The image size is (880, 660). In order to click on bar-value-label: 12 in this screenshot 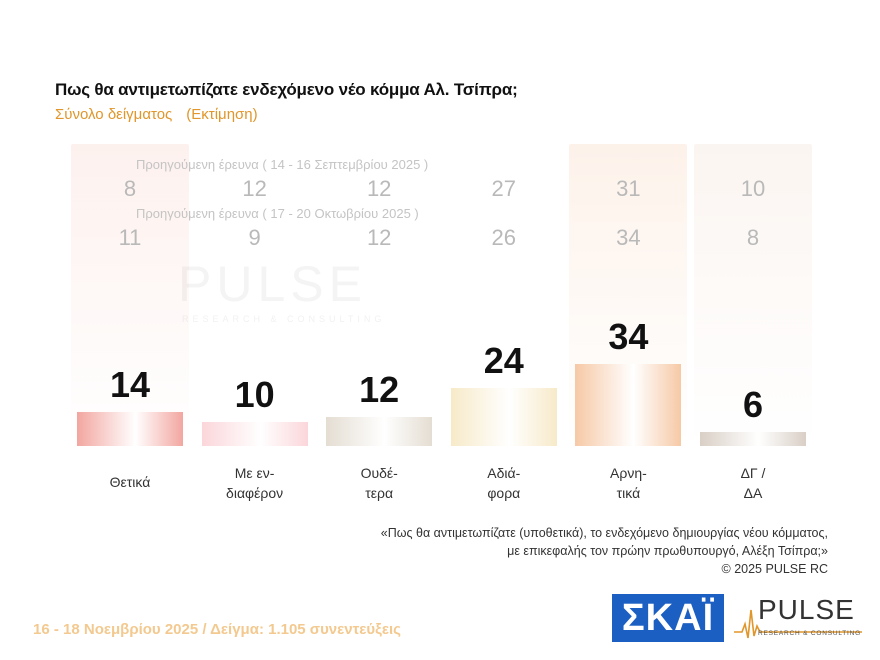, I will do `click(379, 390)`.